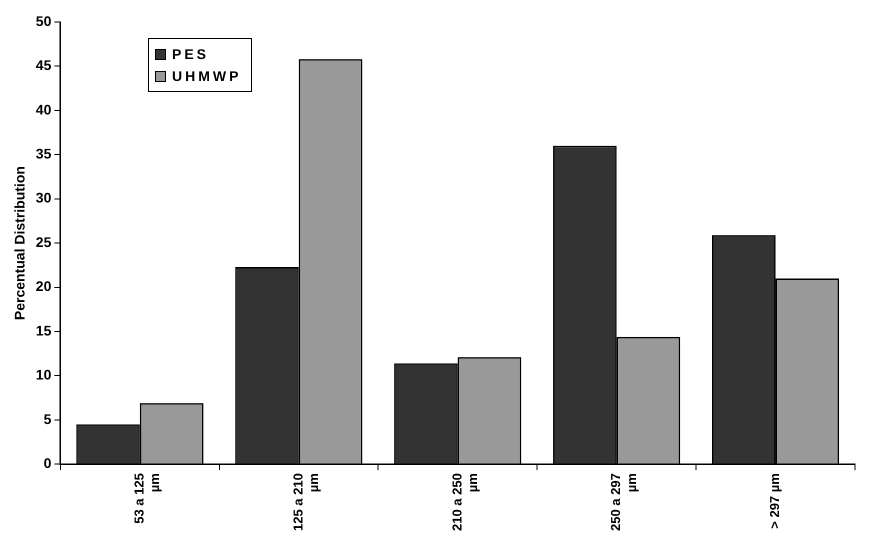 This screenshot has width=883, height=542. I want to click on y-tick-label: 15, so click(44, 330).